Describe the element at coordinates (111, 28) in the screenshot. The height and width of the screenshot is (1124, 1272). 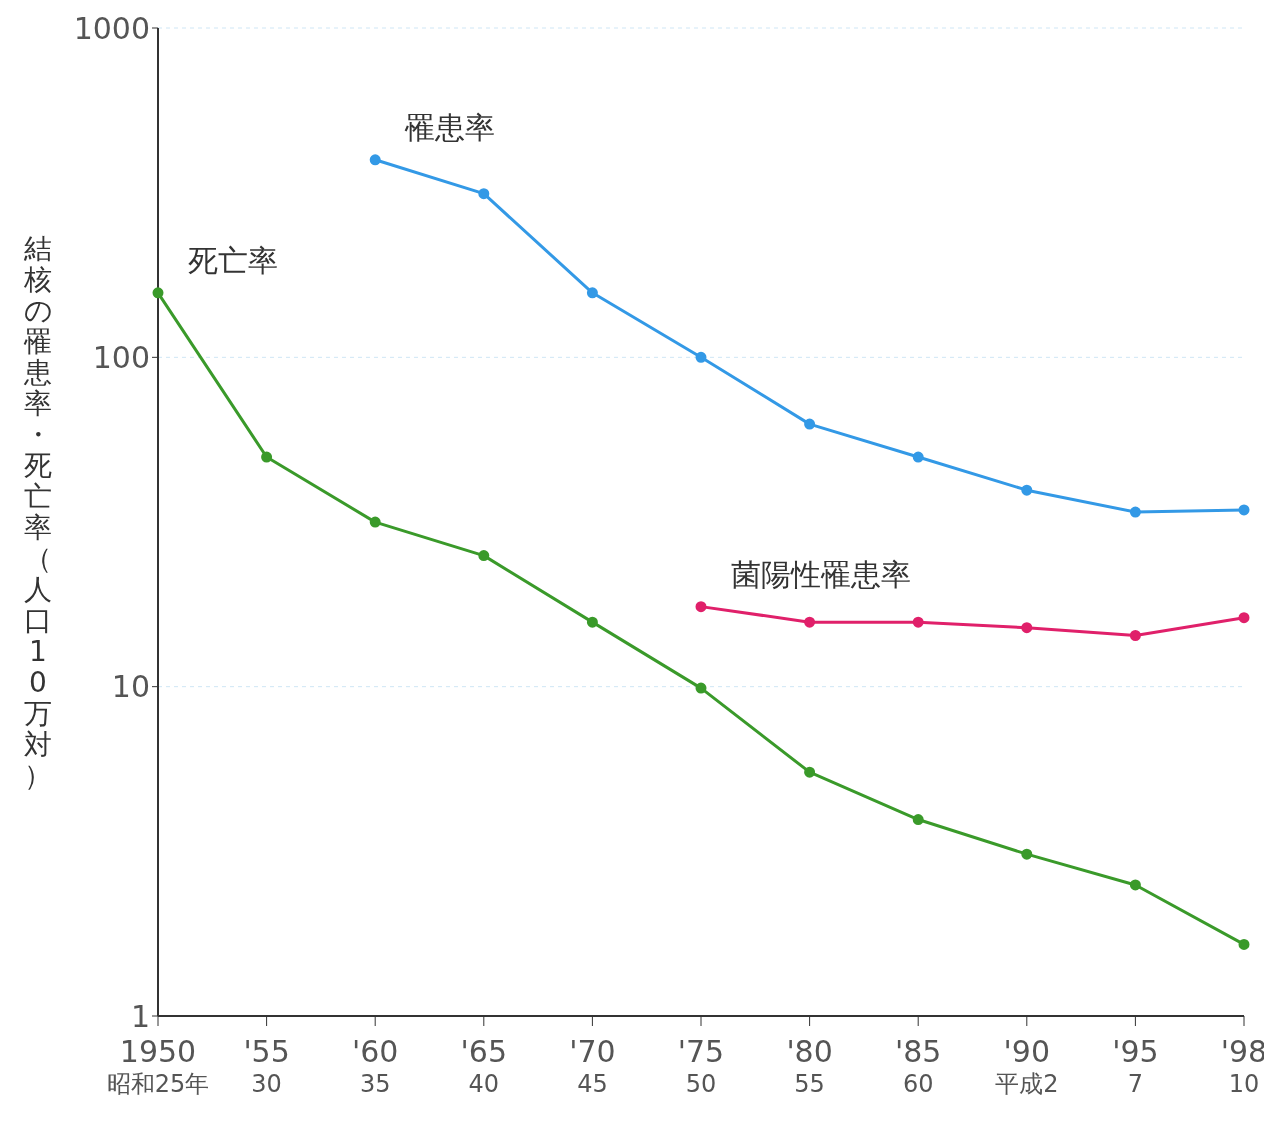
I see `y-tick-label: 1000` at that location.